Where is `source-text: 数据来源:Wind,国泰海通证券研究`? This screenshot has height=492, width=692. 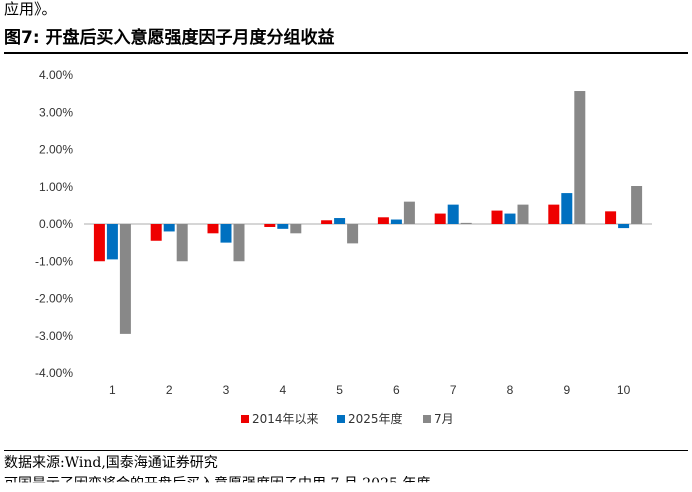 source-text: 数据来源:Wind,国泰海通证券研究 is located at coordinates (111, 463).